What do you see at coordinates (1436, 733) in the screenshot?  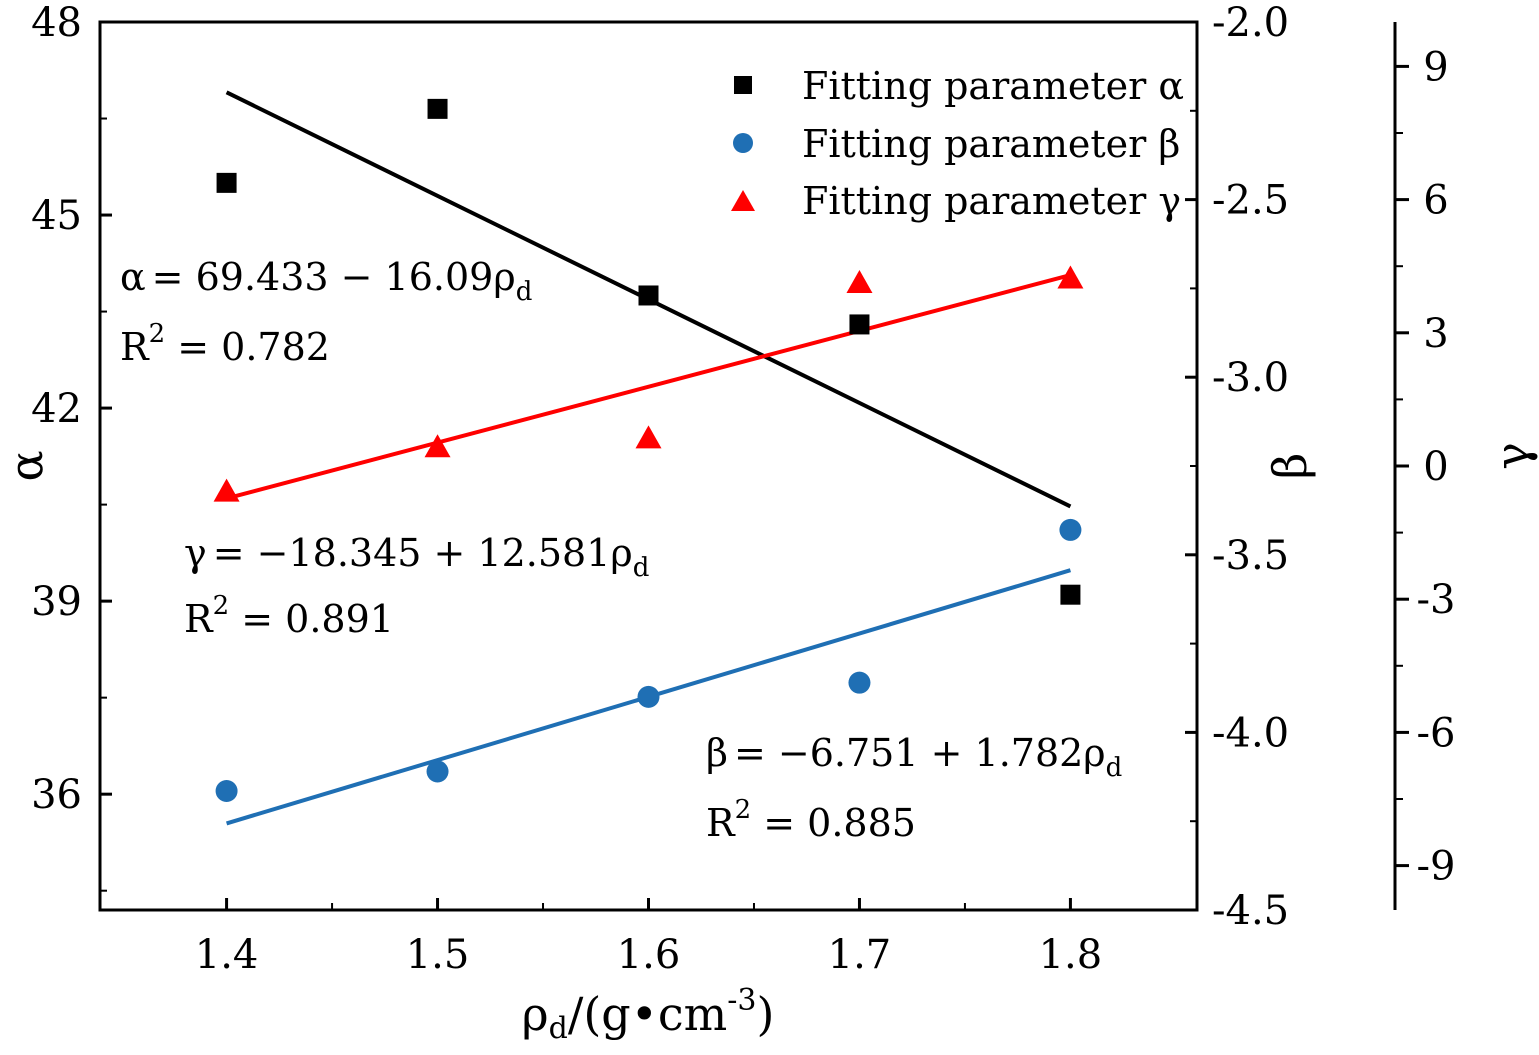 I see `gamma-tick-label--6: -6` at bounding box center [1436, 733].